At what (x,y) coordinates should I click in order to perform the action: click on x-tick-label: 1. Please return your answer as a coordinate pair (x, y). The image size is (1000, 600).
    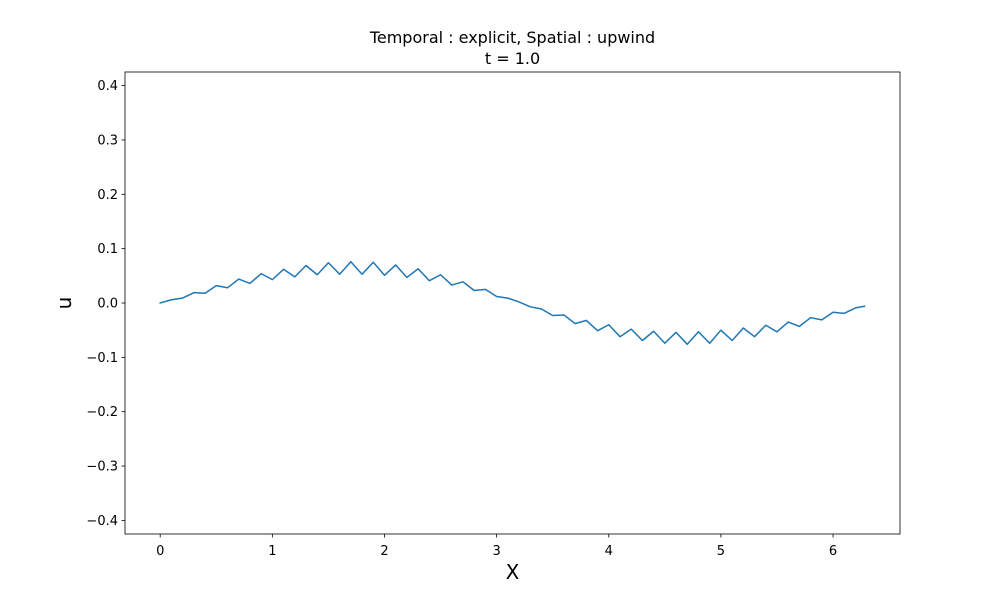
    Looking at the image, I should click on (272, 551).